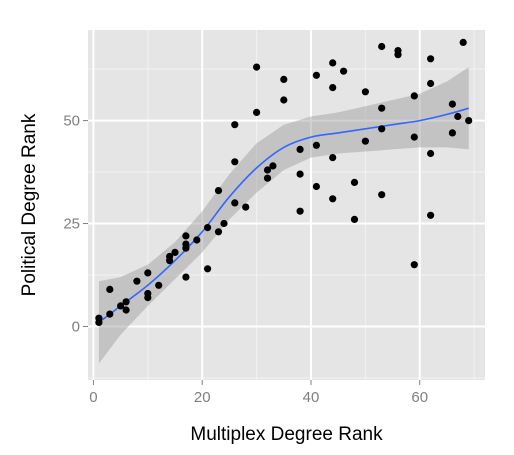  I want to click on x-tick-label: 40, so click(311, 397).